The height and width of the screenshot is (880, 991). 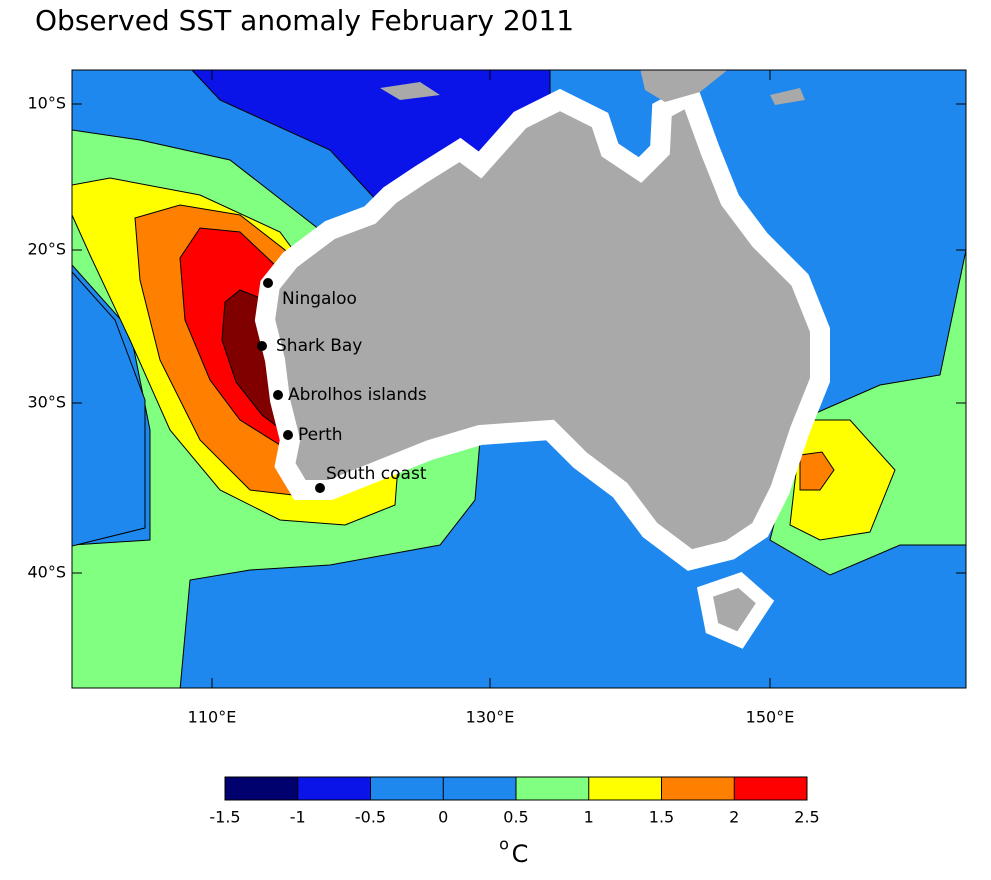 What do you see at coordinates (320, 435) in the screenshot?
I see `site-label: Perth` at bounding box center [320, 435].